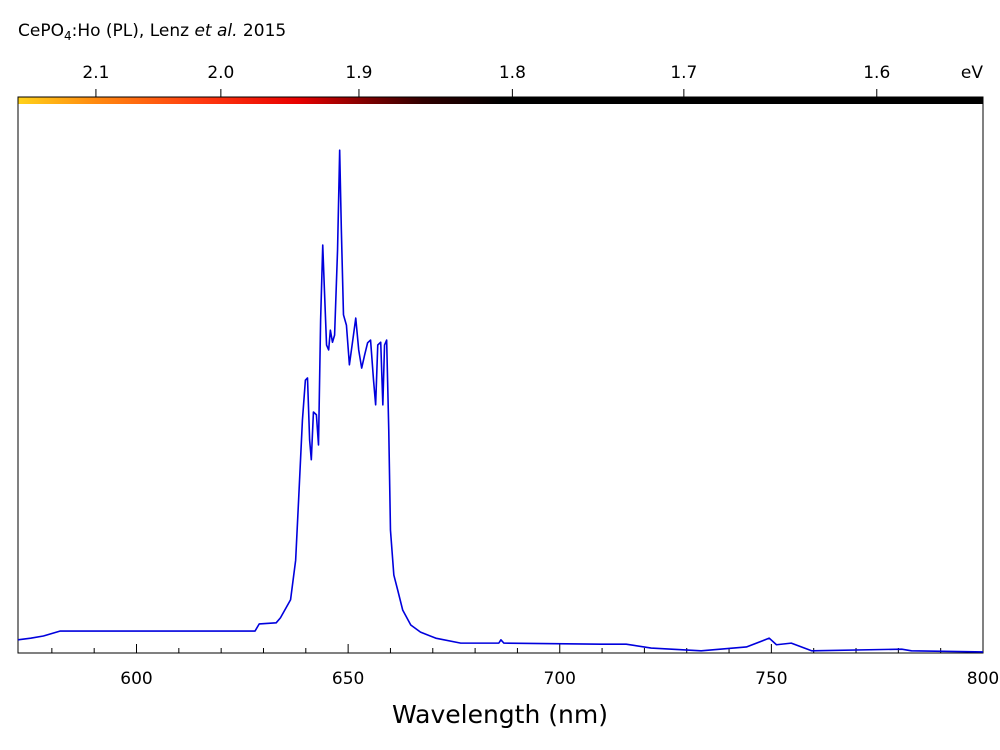 This screenshot has width=1000, height=750. Describe the element at coordinates (95, 73) in the screenshot. I see `x2-tick-label: 2.1` at that location.